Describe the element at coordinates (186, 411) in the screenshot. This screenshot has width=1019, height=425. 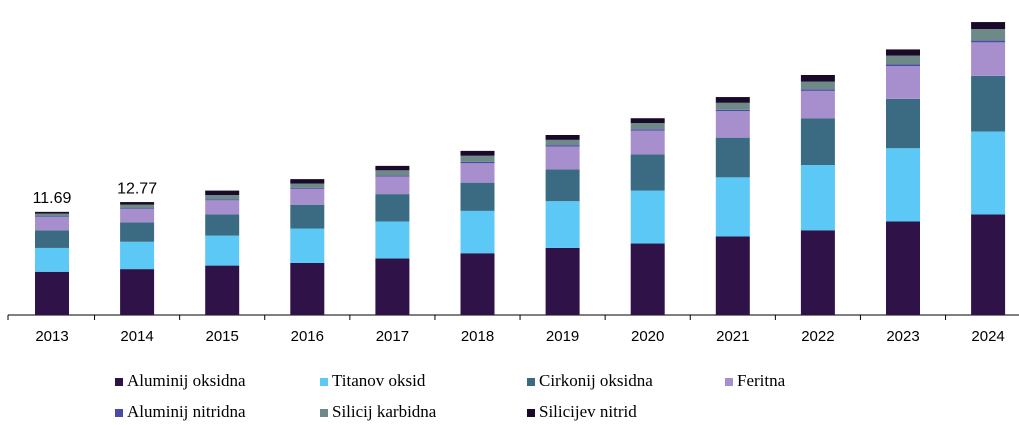
I see `legend-label: Aluminij nitridna` at that location.